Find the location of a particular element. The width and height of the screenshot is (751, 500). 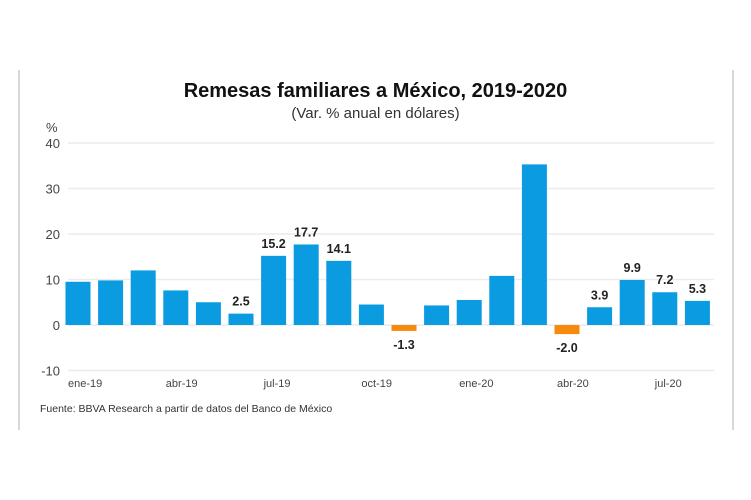

data-label: 14.1 is located at coordinates (339, 249).